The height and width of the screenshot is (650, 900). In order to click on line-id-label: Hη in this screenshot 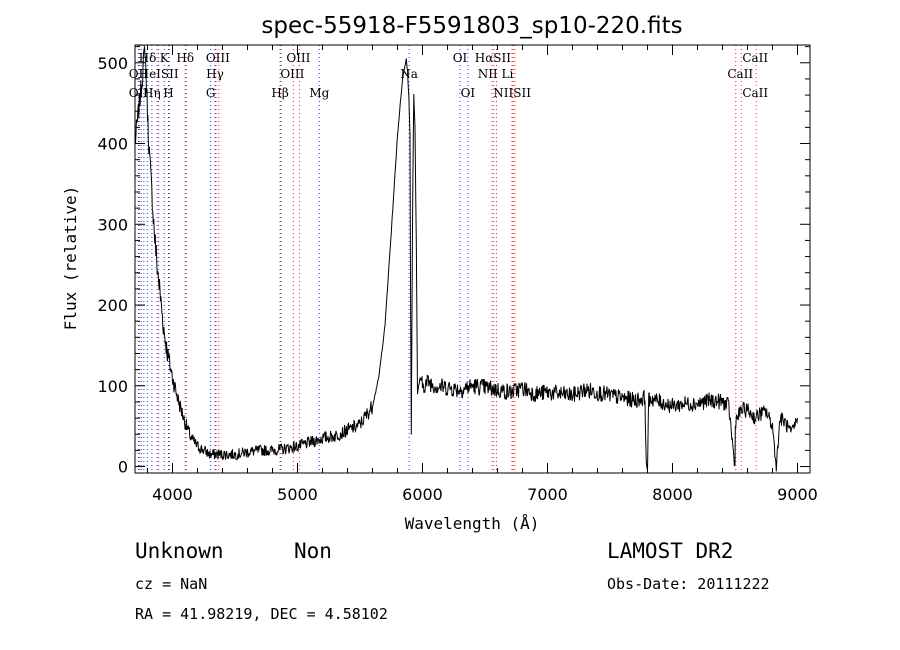, I will do `click(152, 93)`.